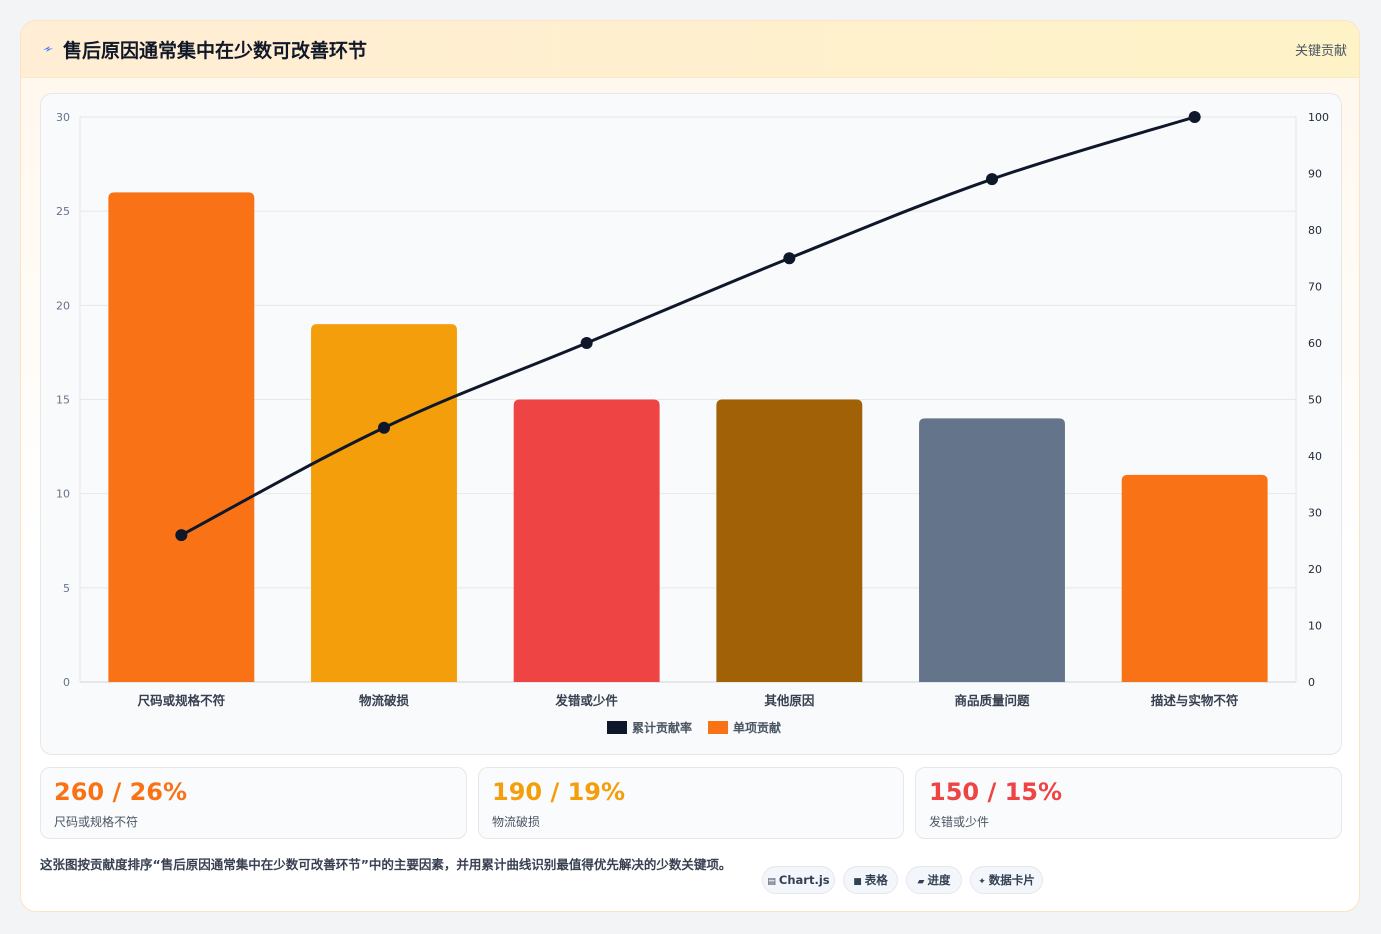 The height and width of the screenshot is (934, 1381). I want to click on stat-card-1: 260 / 26% 尺码或规格不符, so click(253, 803).